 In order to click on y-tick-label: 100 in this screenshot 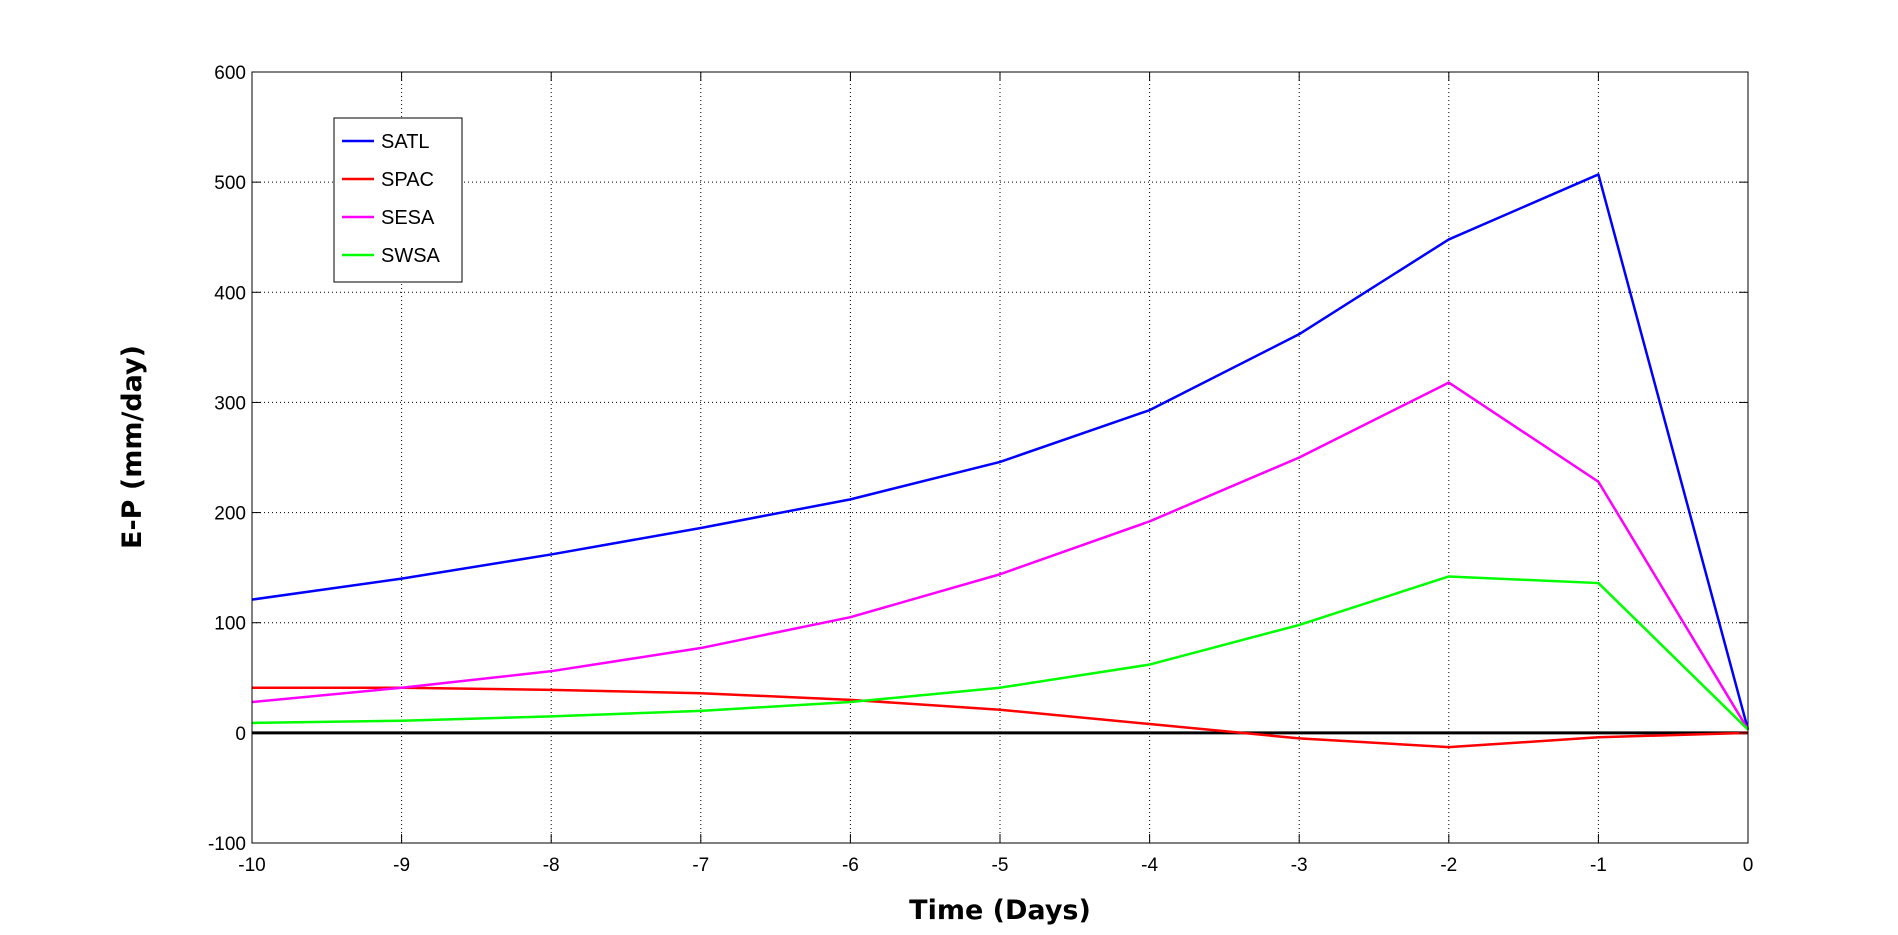, I will do `click(230, 624)`.